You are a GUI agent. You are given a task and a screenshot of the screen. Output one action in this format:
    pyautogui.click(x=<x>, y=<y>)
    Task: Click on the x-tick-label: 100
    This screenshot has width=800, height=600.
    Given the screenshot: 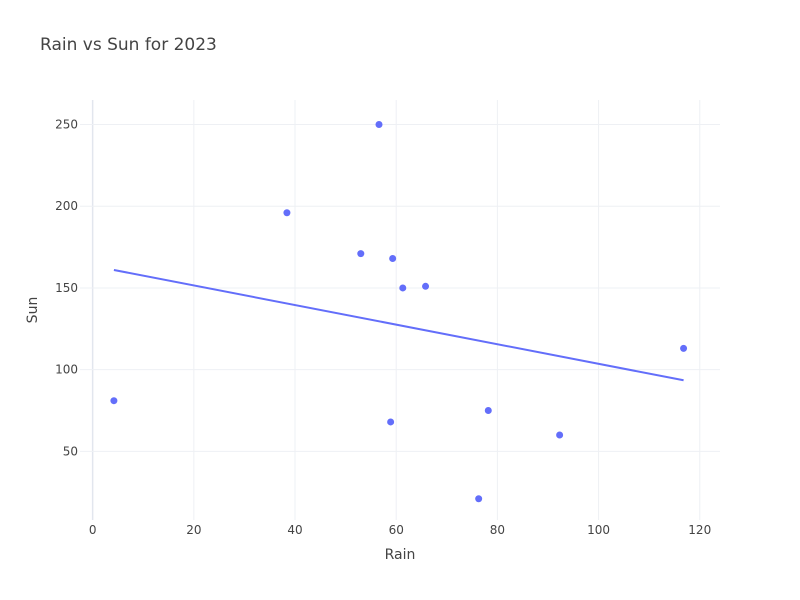 What is the action you would take?
    pyautogui.click(x=598, y=530)
    